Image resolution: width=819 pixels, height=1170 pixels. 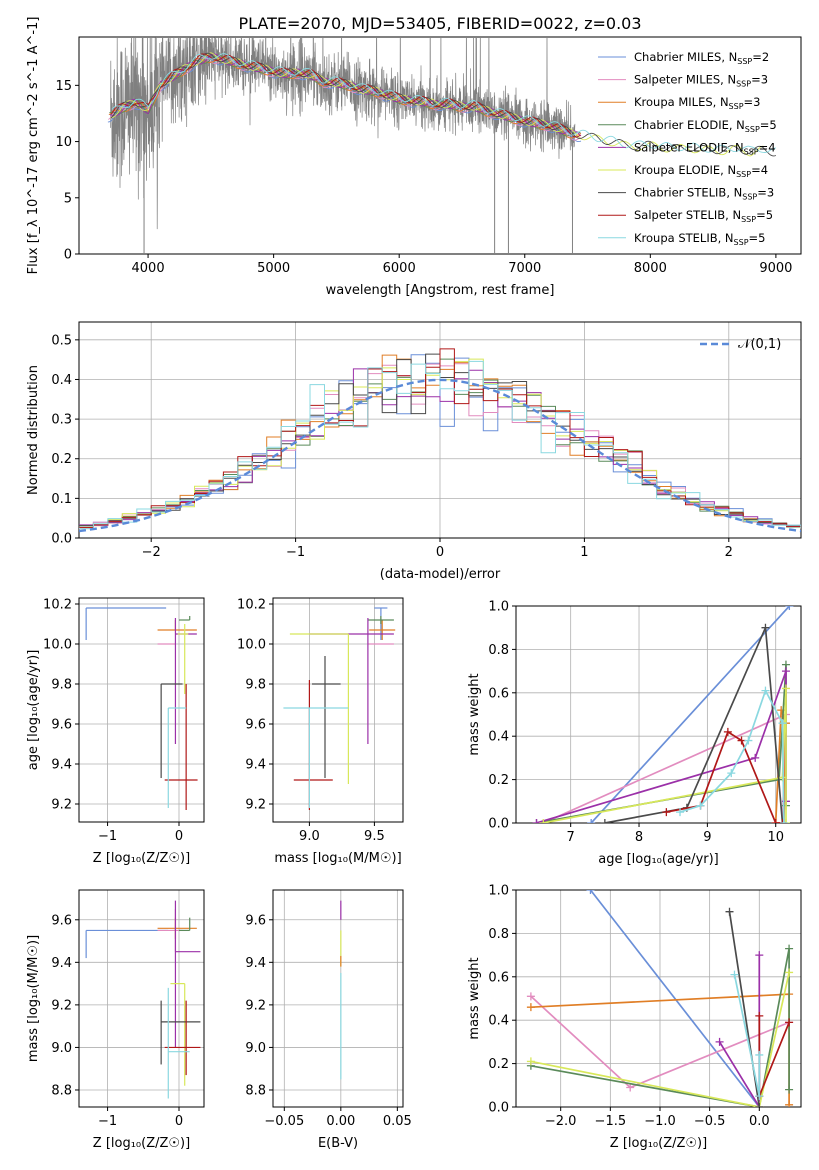 I want to click on x-tick-label: 8, so click(x=639, y=837).